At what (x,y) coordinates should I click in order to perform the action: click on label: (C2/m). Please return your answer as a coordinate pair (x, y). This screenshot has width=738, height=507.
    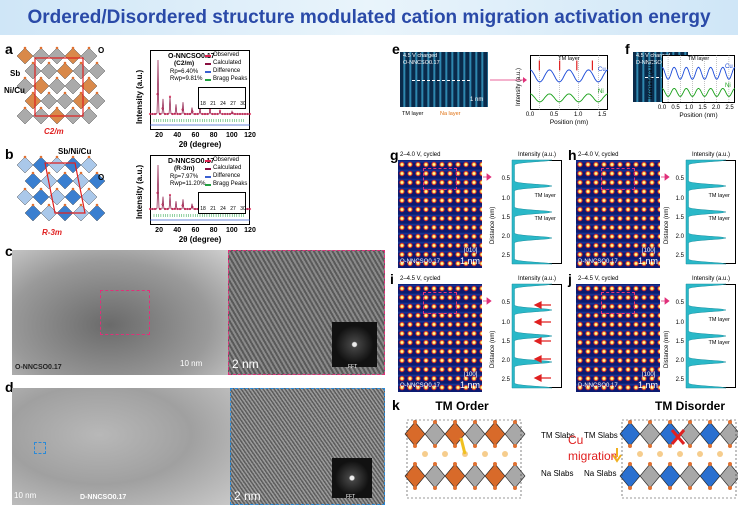
    Looking at the image, I should click on (184, 63).